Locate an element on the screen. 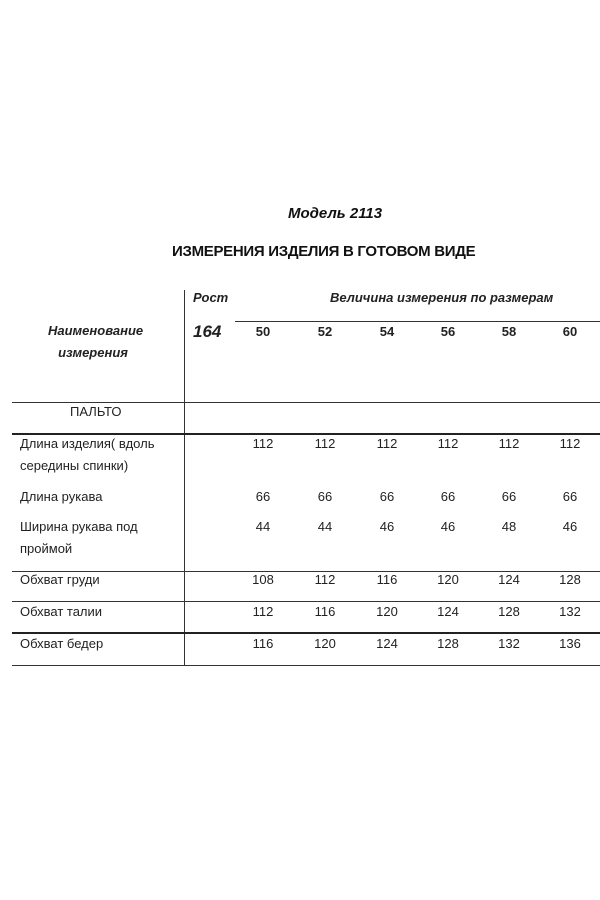 The height and width of the screenshot is (900, 600). section-label: ПАЛЬТО is located at coordinates (96, 411).